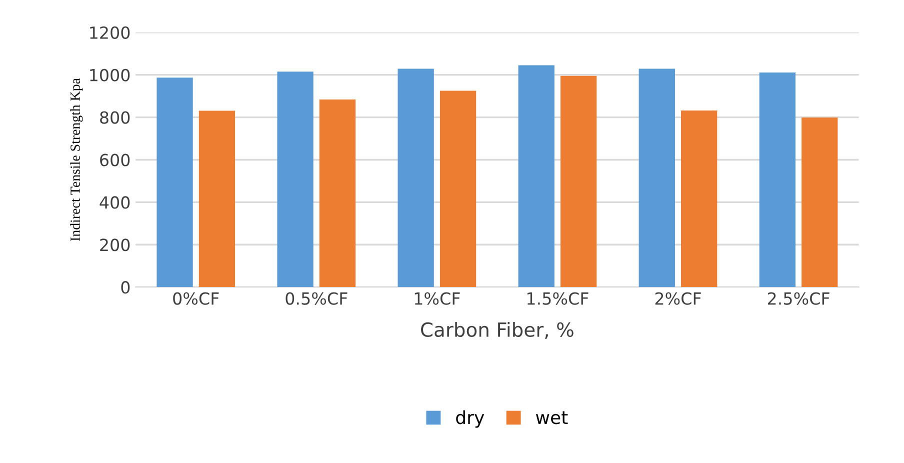  What do you see at coordinates (115, 202) in the screenshot?
I see `y-tick-label: 400` at bounding box center [115, 202].